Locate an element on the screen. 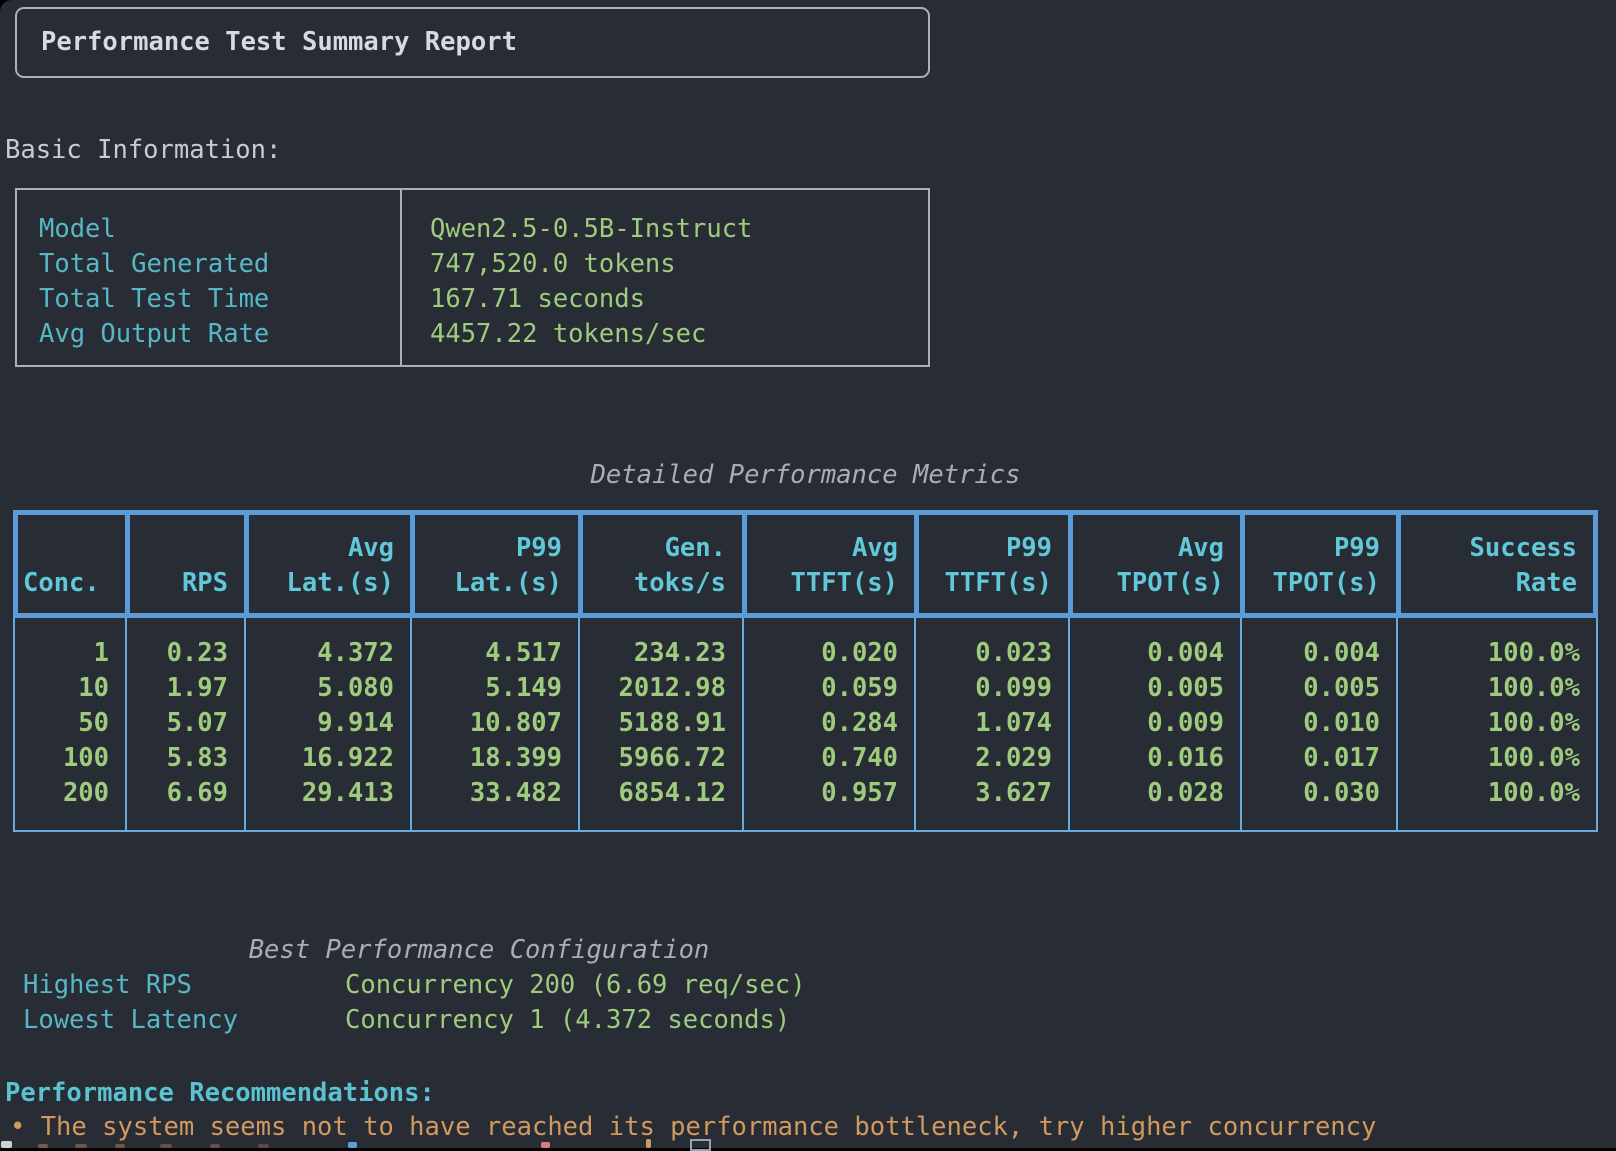 The image size is (1616, 1151). metrics-cell: 33.482 is located at coordinates (515, 793).